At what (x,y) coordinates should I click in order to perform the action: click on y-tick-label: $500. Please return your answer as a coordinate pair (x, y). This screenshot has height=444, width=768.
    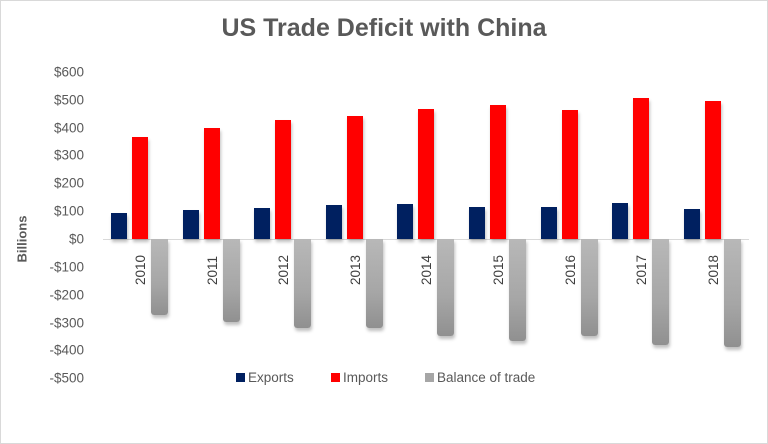
    Looking at the image, I should click on (68, 100).